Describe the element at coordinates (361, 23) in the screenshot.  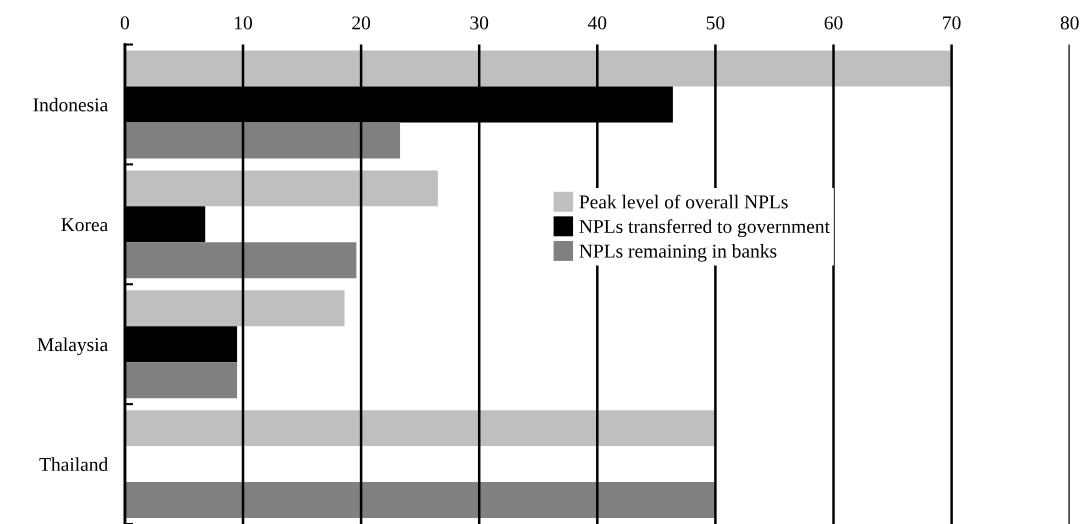
I see `x-tick-label: 20` at that location.